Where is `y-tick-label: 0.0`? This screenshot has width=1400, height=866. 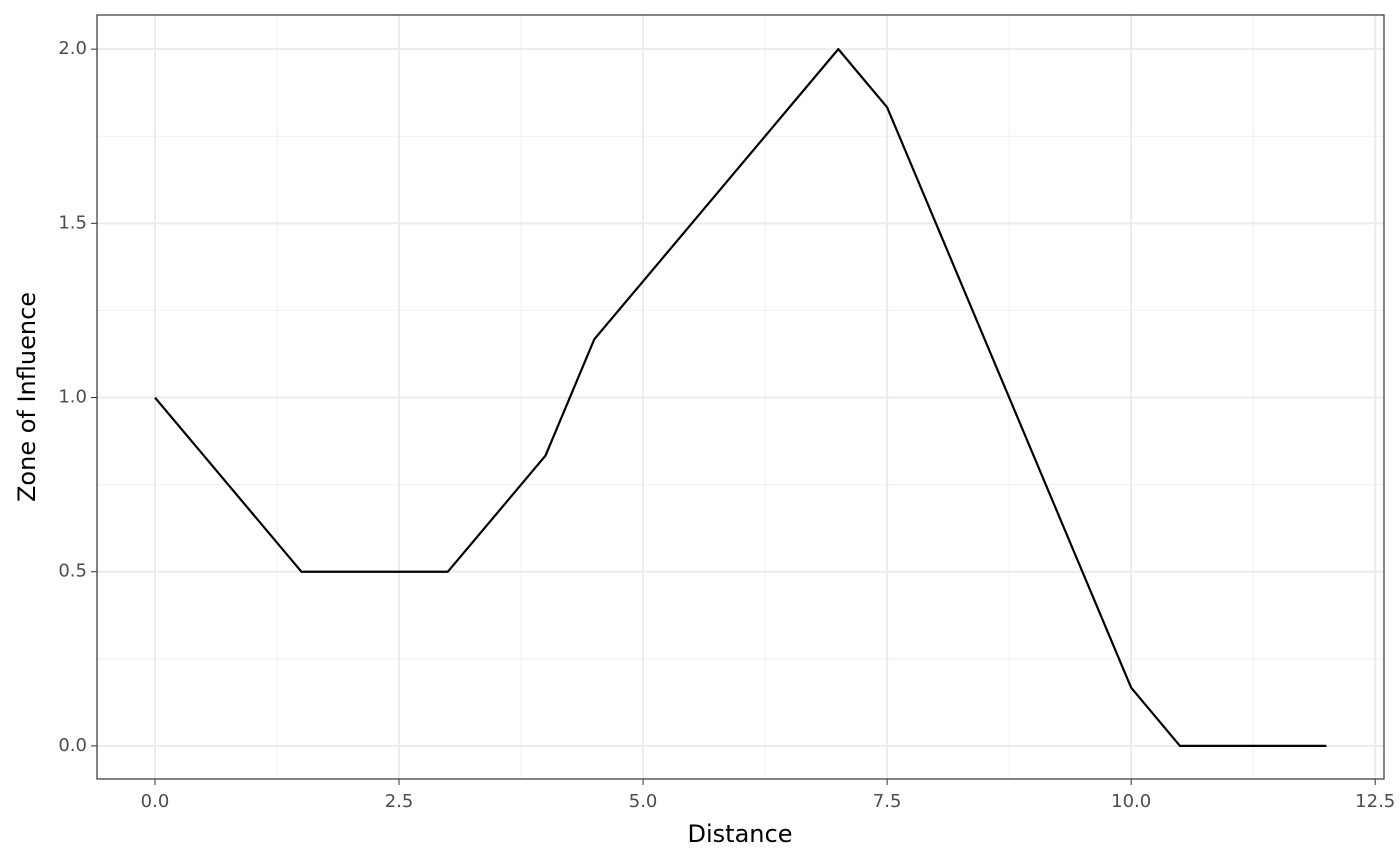
y-tick-label: 0.0 is located at coordinates (72, 745).